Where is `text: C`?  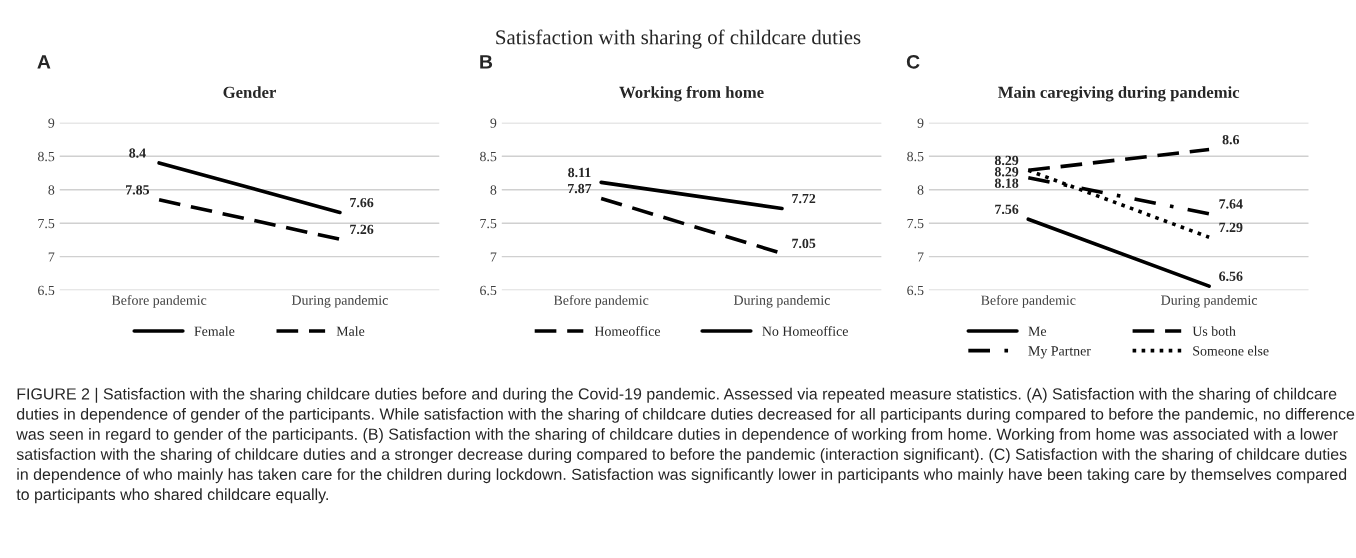
text: C is located at coordinates (913, 61).